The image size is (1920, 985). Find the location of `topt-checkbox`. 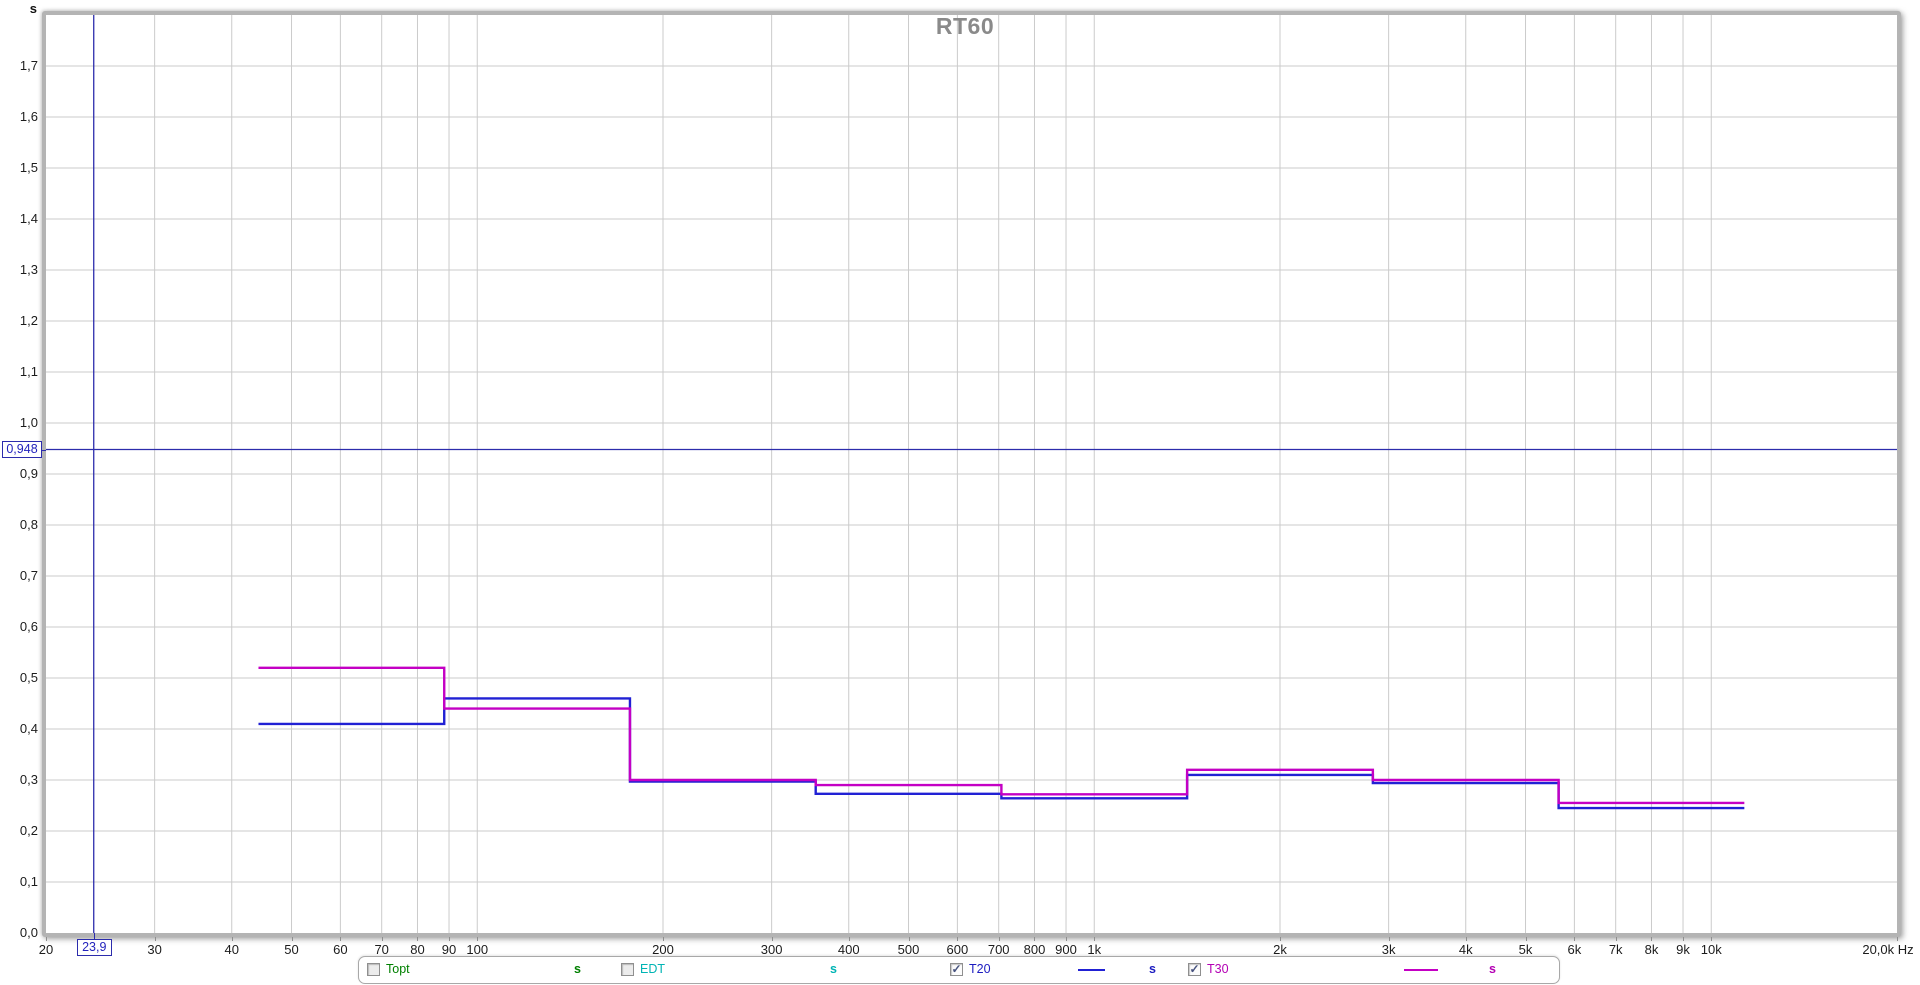

topt-checkbox is located at coordinates (373, 969).